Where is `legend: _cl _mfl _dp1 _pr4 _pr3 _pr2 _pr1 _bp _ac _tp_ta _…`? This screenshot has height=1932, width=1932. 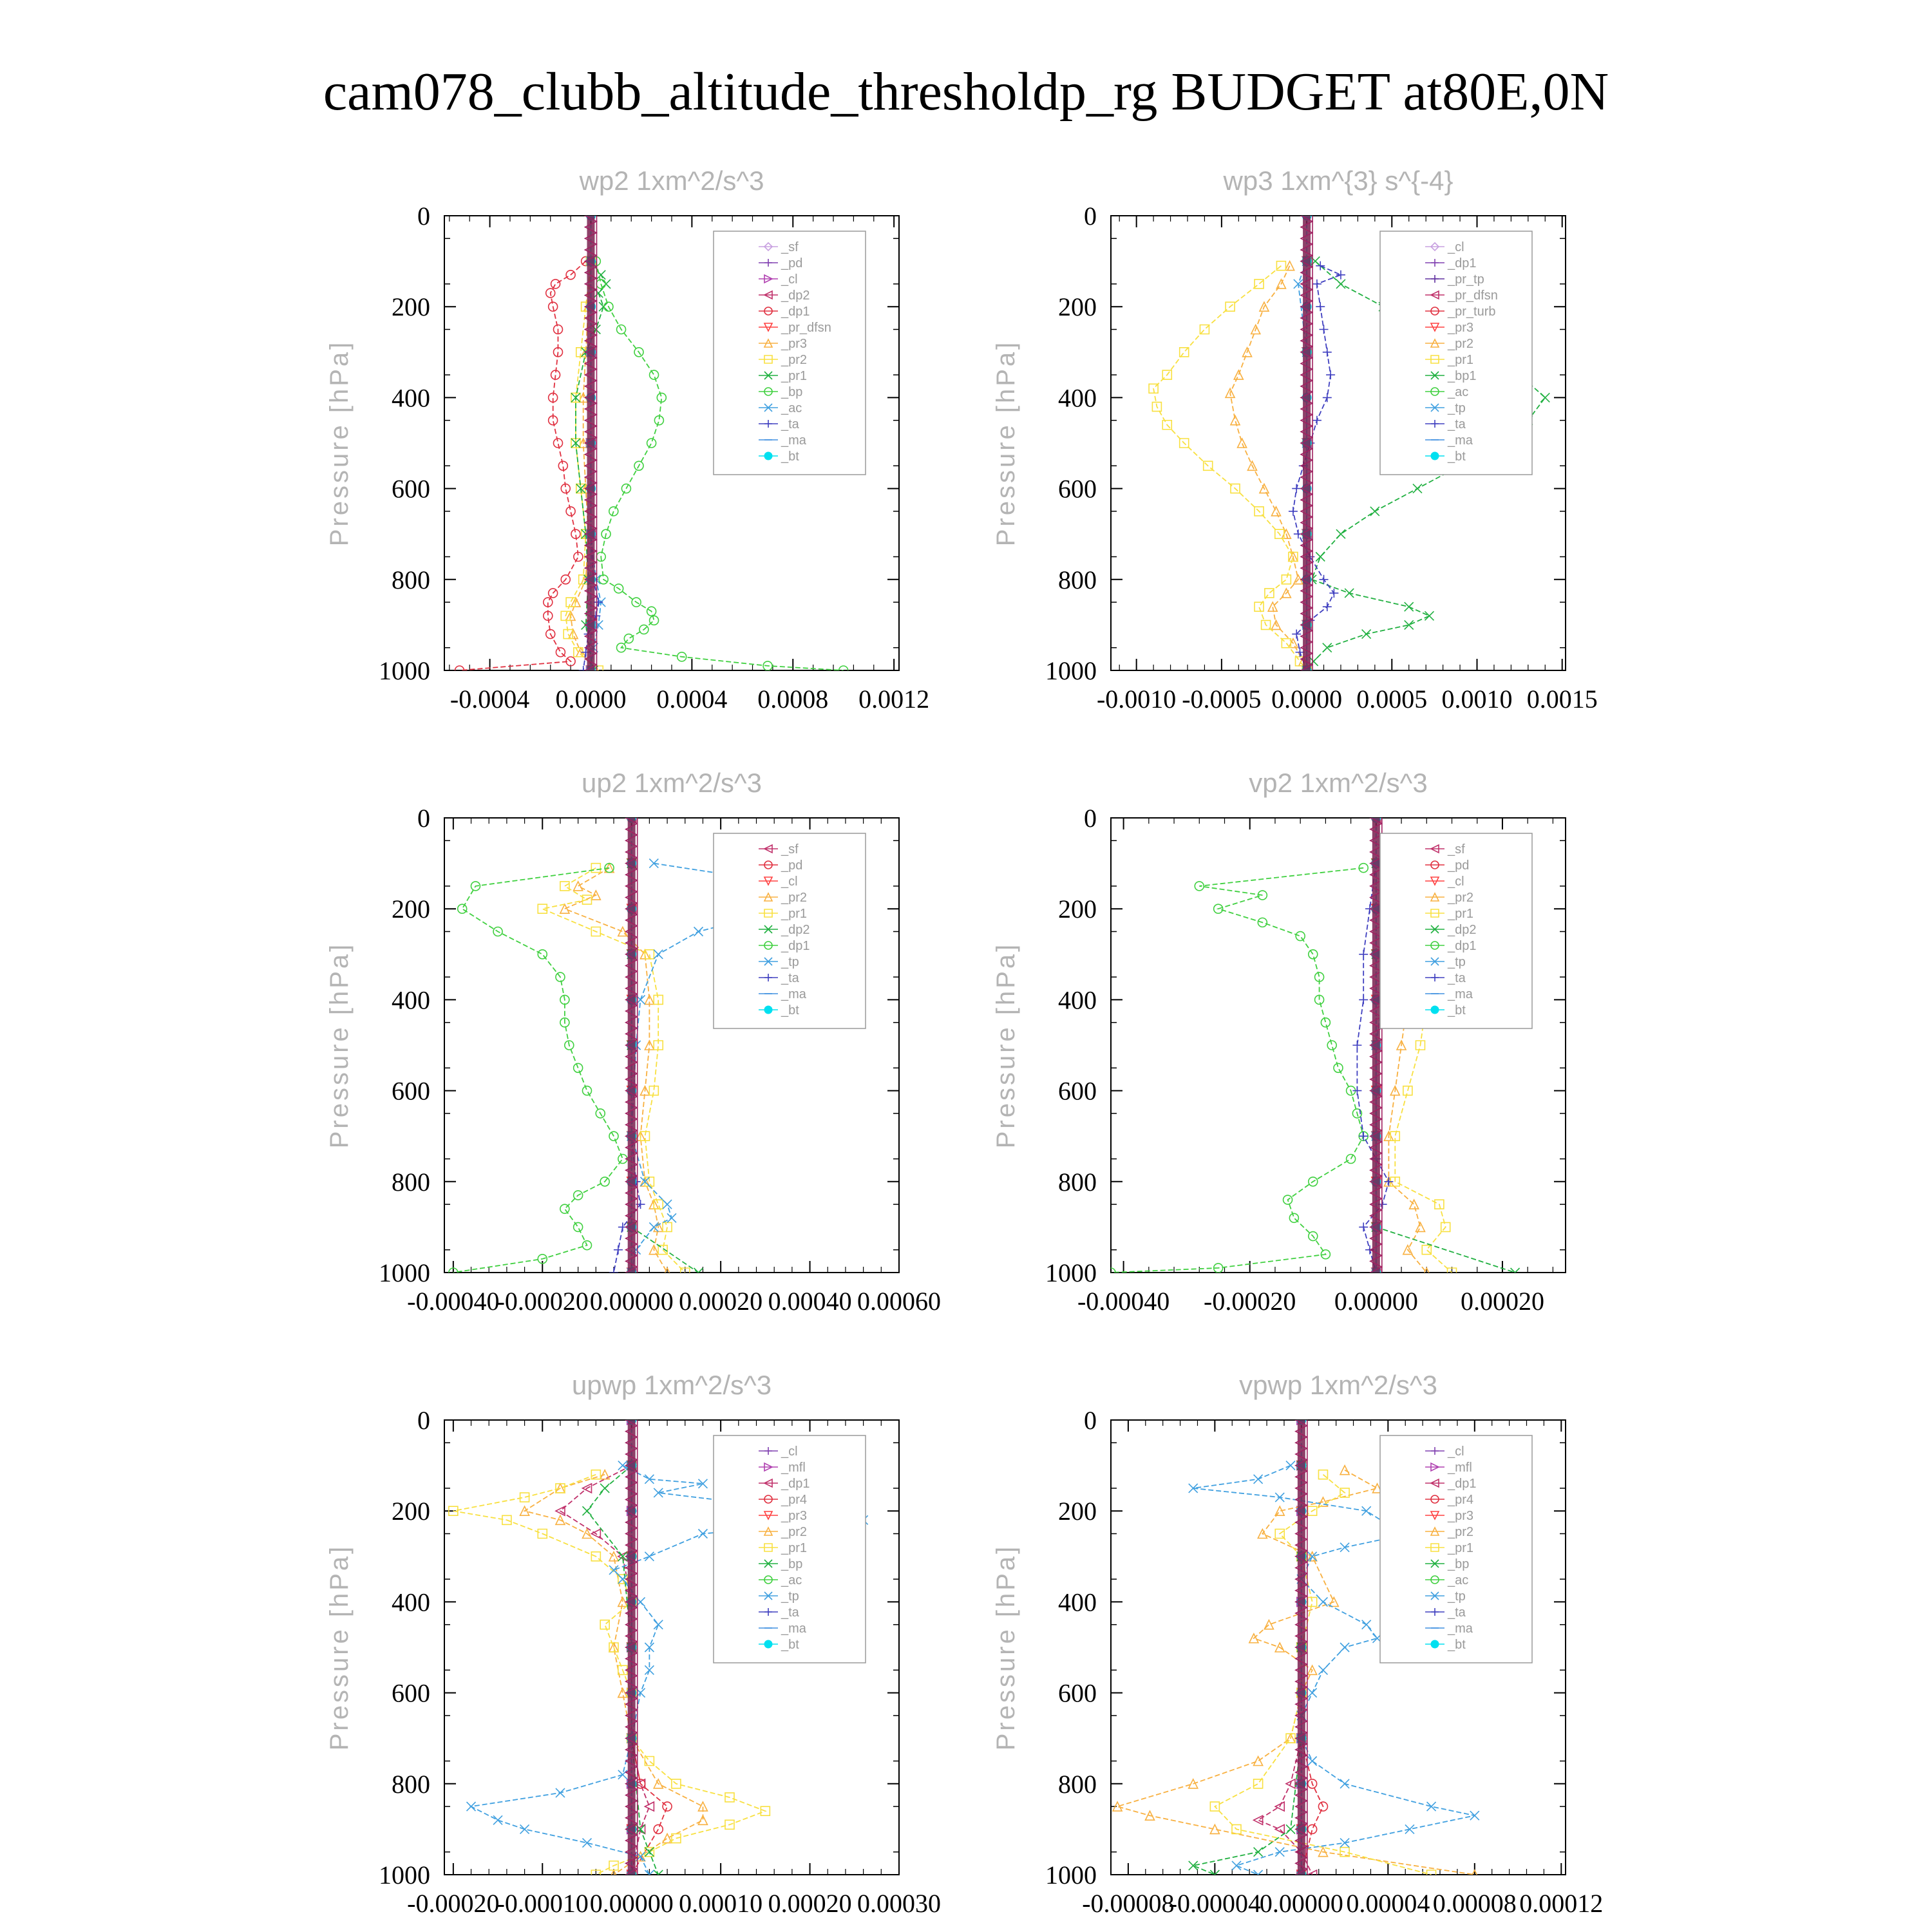
legend: _cl _mfl _dp1 _pr4 _pr3 _pr2 _pr1 _bp _ac _tp_ta _… is located at coordinates (789, 1549).